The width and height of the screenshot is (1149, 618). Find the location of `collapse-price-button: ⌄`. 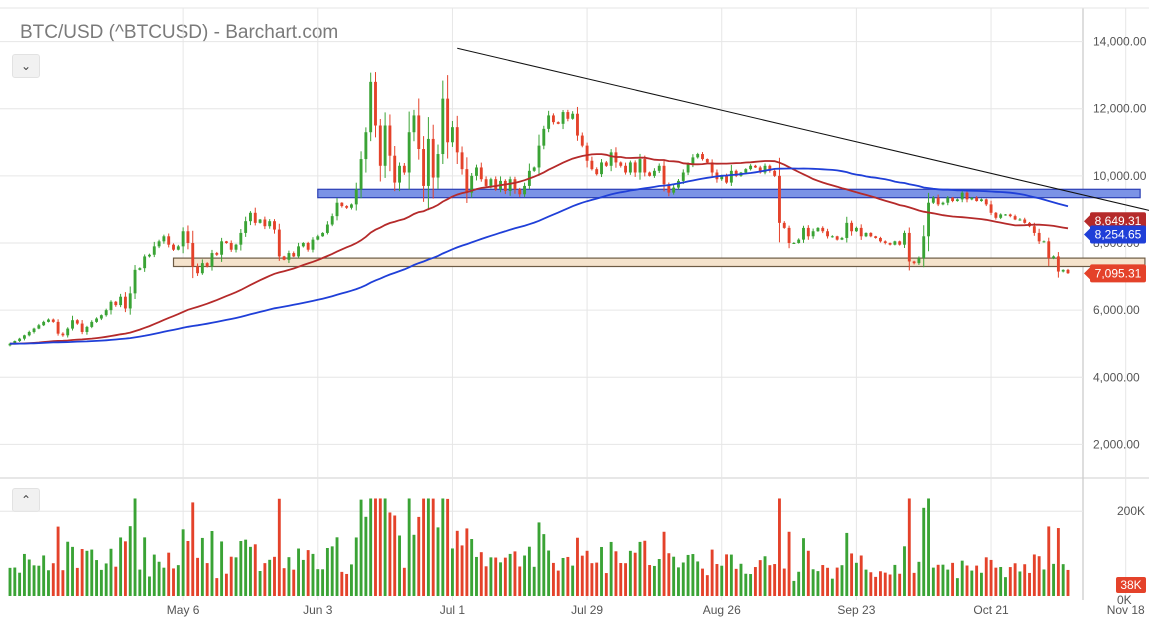

collapse-price-button: ⌄ is located at coordinates (26, 66).